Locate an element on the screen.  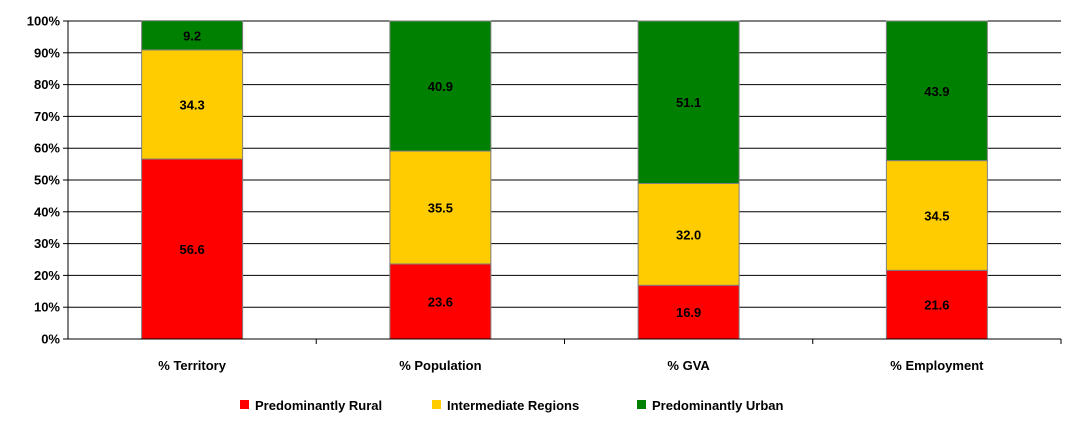
x-category-label: % Territory is located at coordinates (192, 365).